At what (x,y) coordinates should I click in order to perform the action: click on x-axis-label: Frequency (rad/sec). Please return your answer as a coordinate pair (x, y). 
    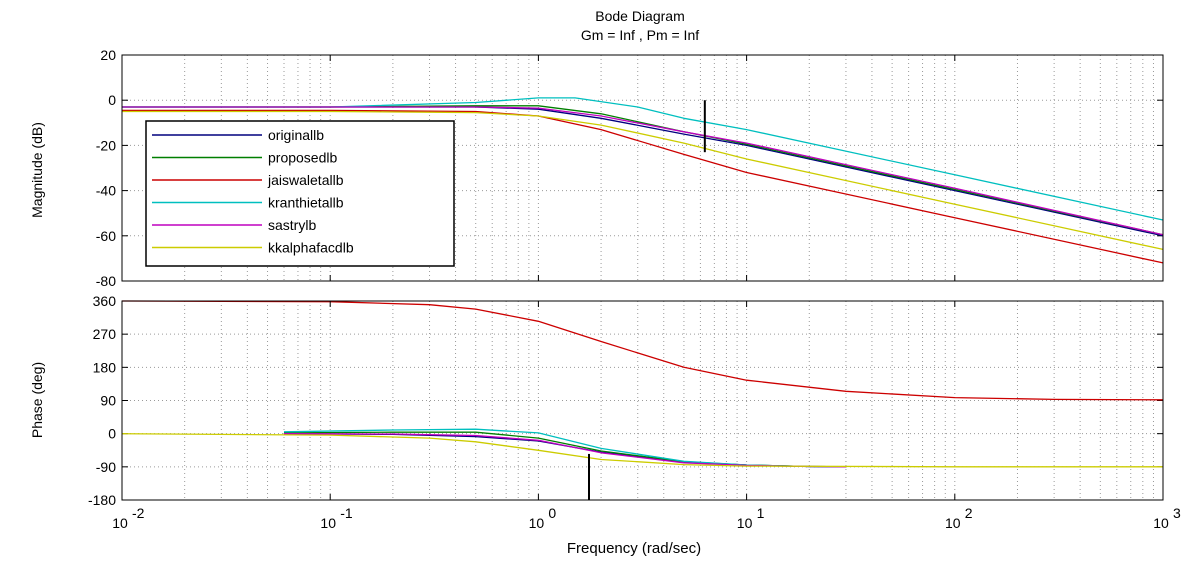
    Looking at the image, I should click on (634, 548).